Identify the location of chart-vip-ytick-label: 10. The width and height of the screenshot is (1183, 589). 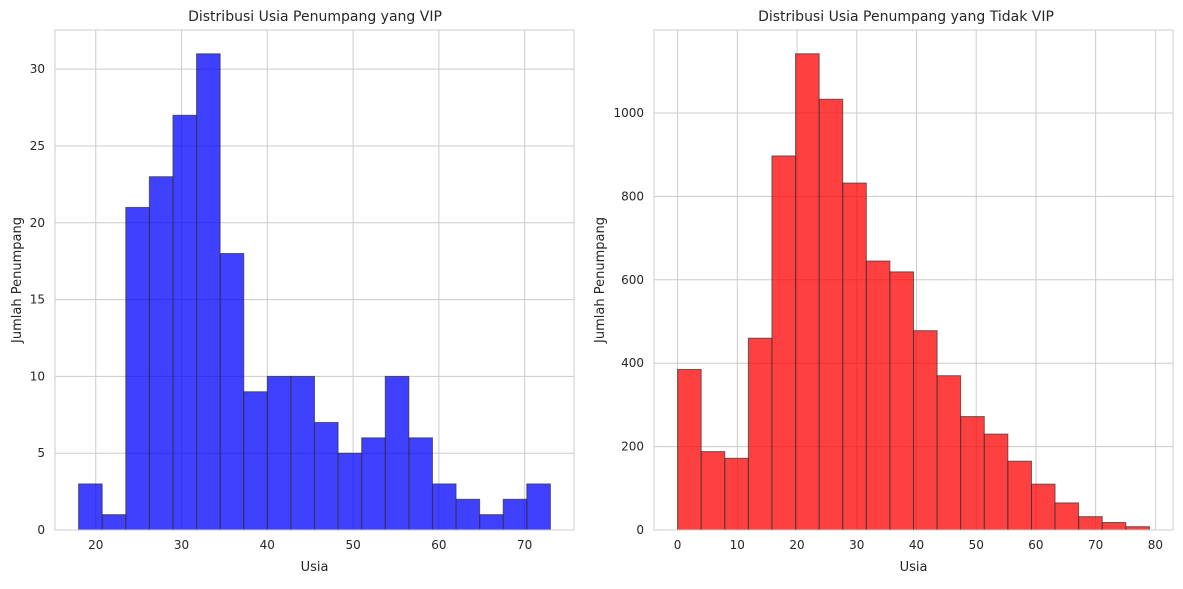
(37, 376).